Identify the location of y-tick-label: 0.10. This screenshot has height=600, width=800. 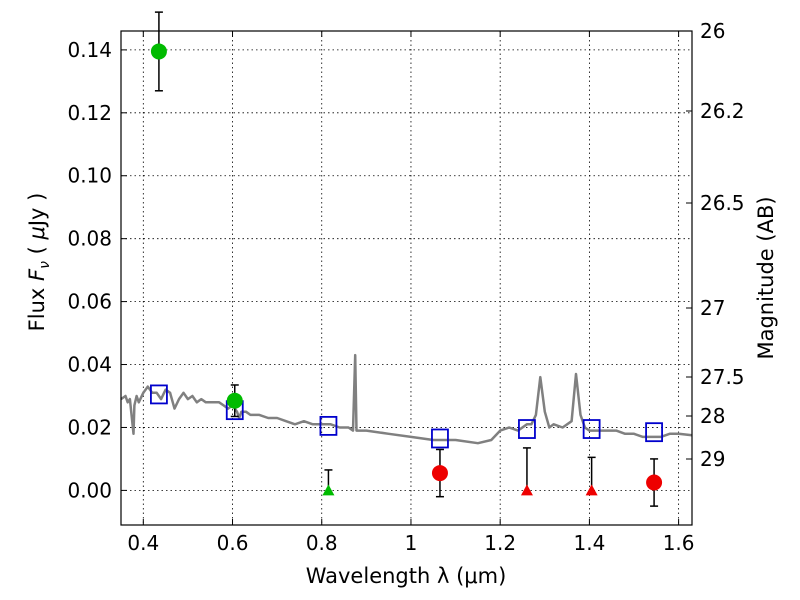
(89, 176).